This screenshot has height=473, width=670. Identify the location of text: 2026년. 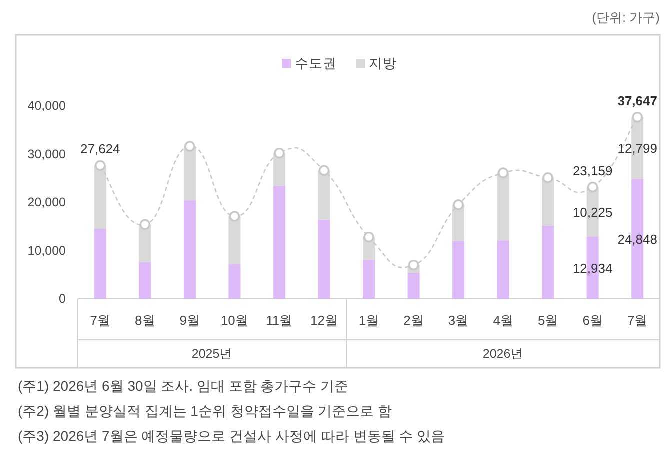
(503, 354).